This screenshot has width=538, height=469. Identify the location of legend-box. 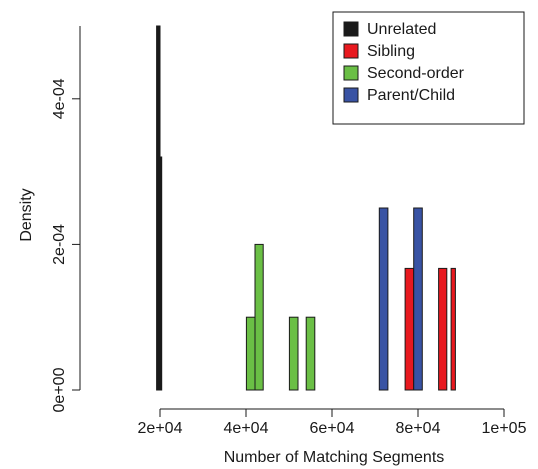
(428, 68).